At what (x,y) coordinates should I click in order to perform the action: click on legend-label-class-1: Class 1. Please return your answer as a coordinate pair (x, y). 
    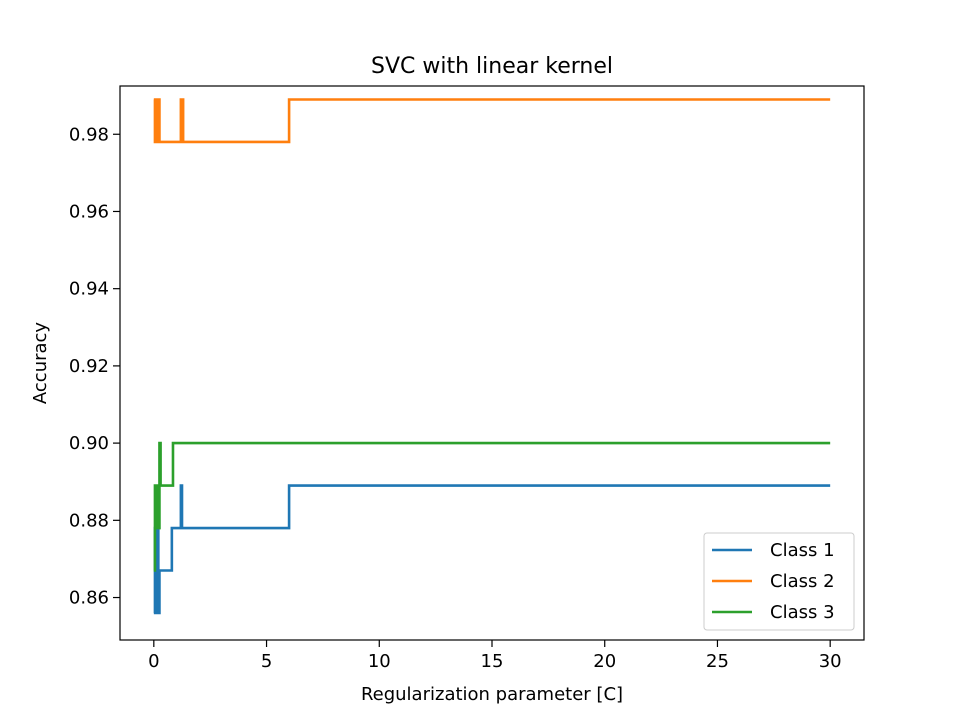
    Looking at the image, I should click on (802, 550).